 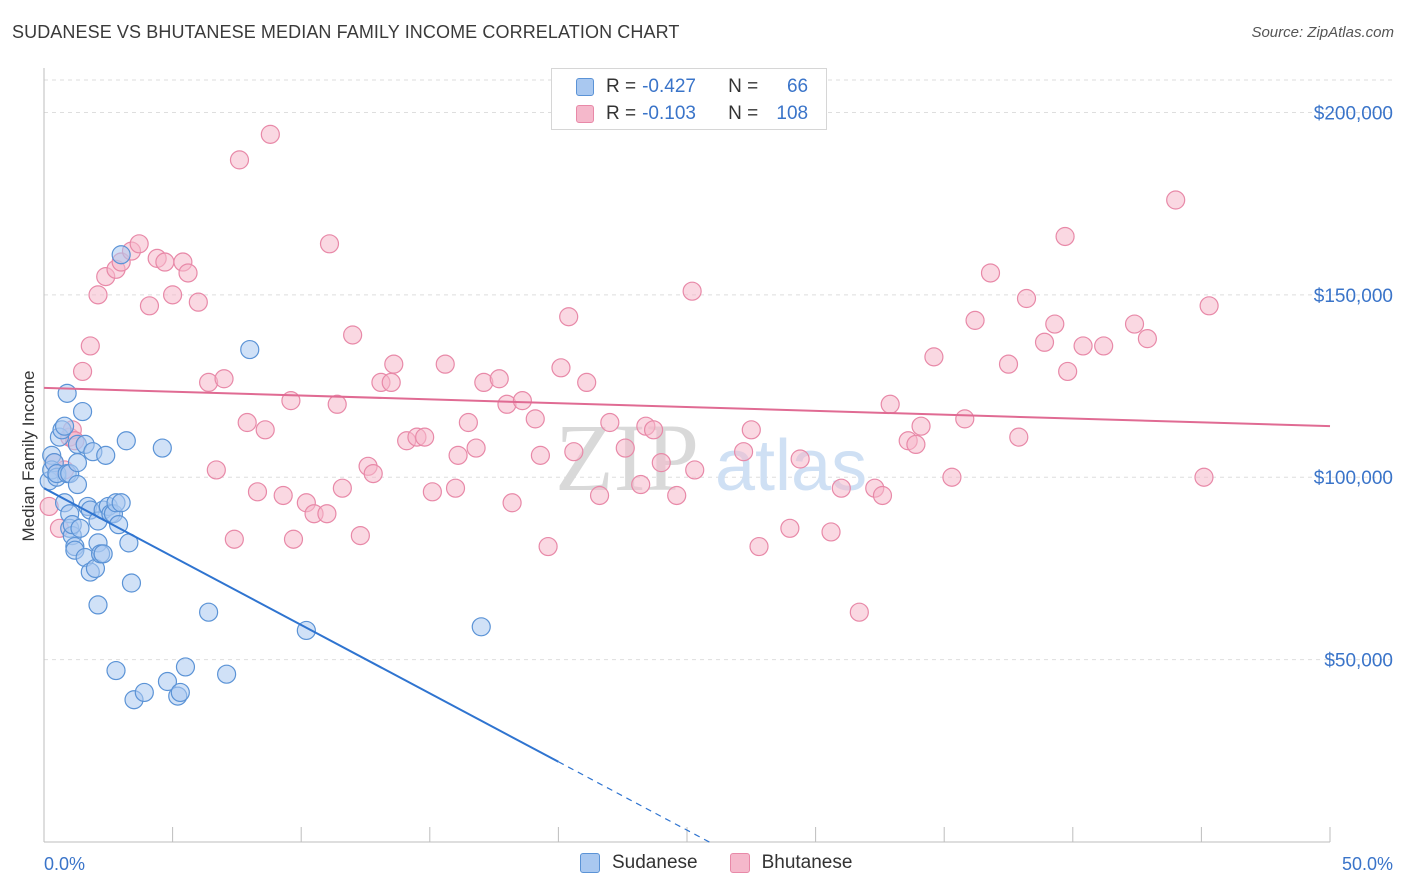 I want to click on y-axis-labels: $50,000 $100,000 $150,000 $200,000, so click(x=1353, y=387).